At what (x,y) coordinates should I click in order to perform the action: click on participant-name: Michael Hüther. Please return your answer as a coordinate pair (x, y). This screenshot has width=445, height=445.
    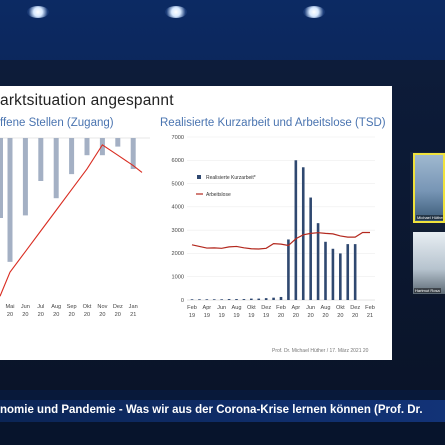
    Looking at the image, I should click on (430, 217).